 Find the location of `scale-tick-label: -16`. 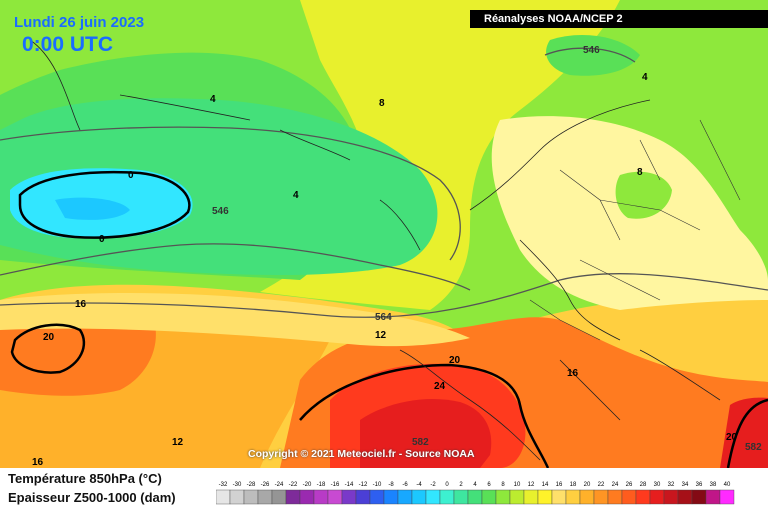

scale-tick-label: -16 is located at coordinates (335, 485).